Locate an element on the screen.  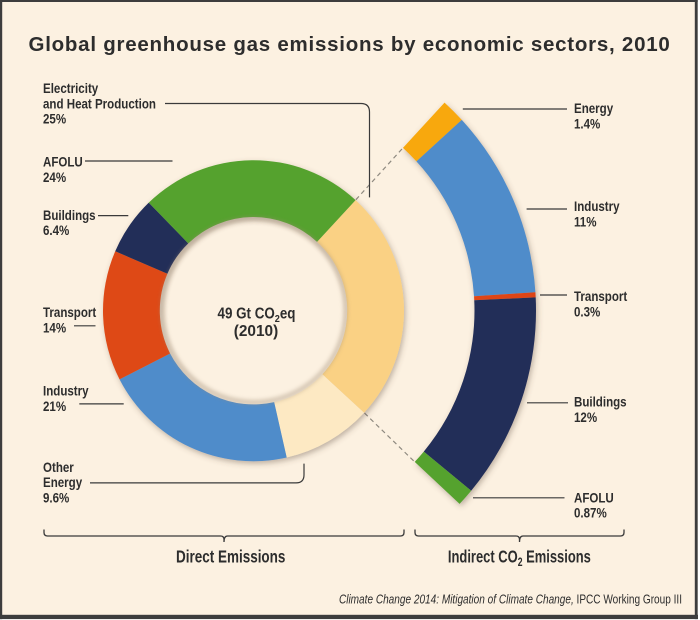
svg-text: 21% is located at coordinates (54, 406).